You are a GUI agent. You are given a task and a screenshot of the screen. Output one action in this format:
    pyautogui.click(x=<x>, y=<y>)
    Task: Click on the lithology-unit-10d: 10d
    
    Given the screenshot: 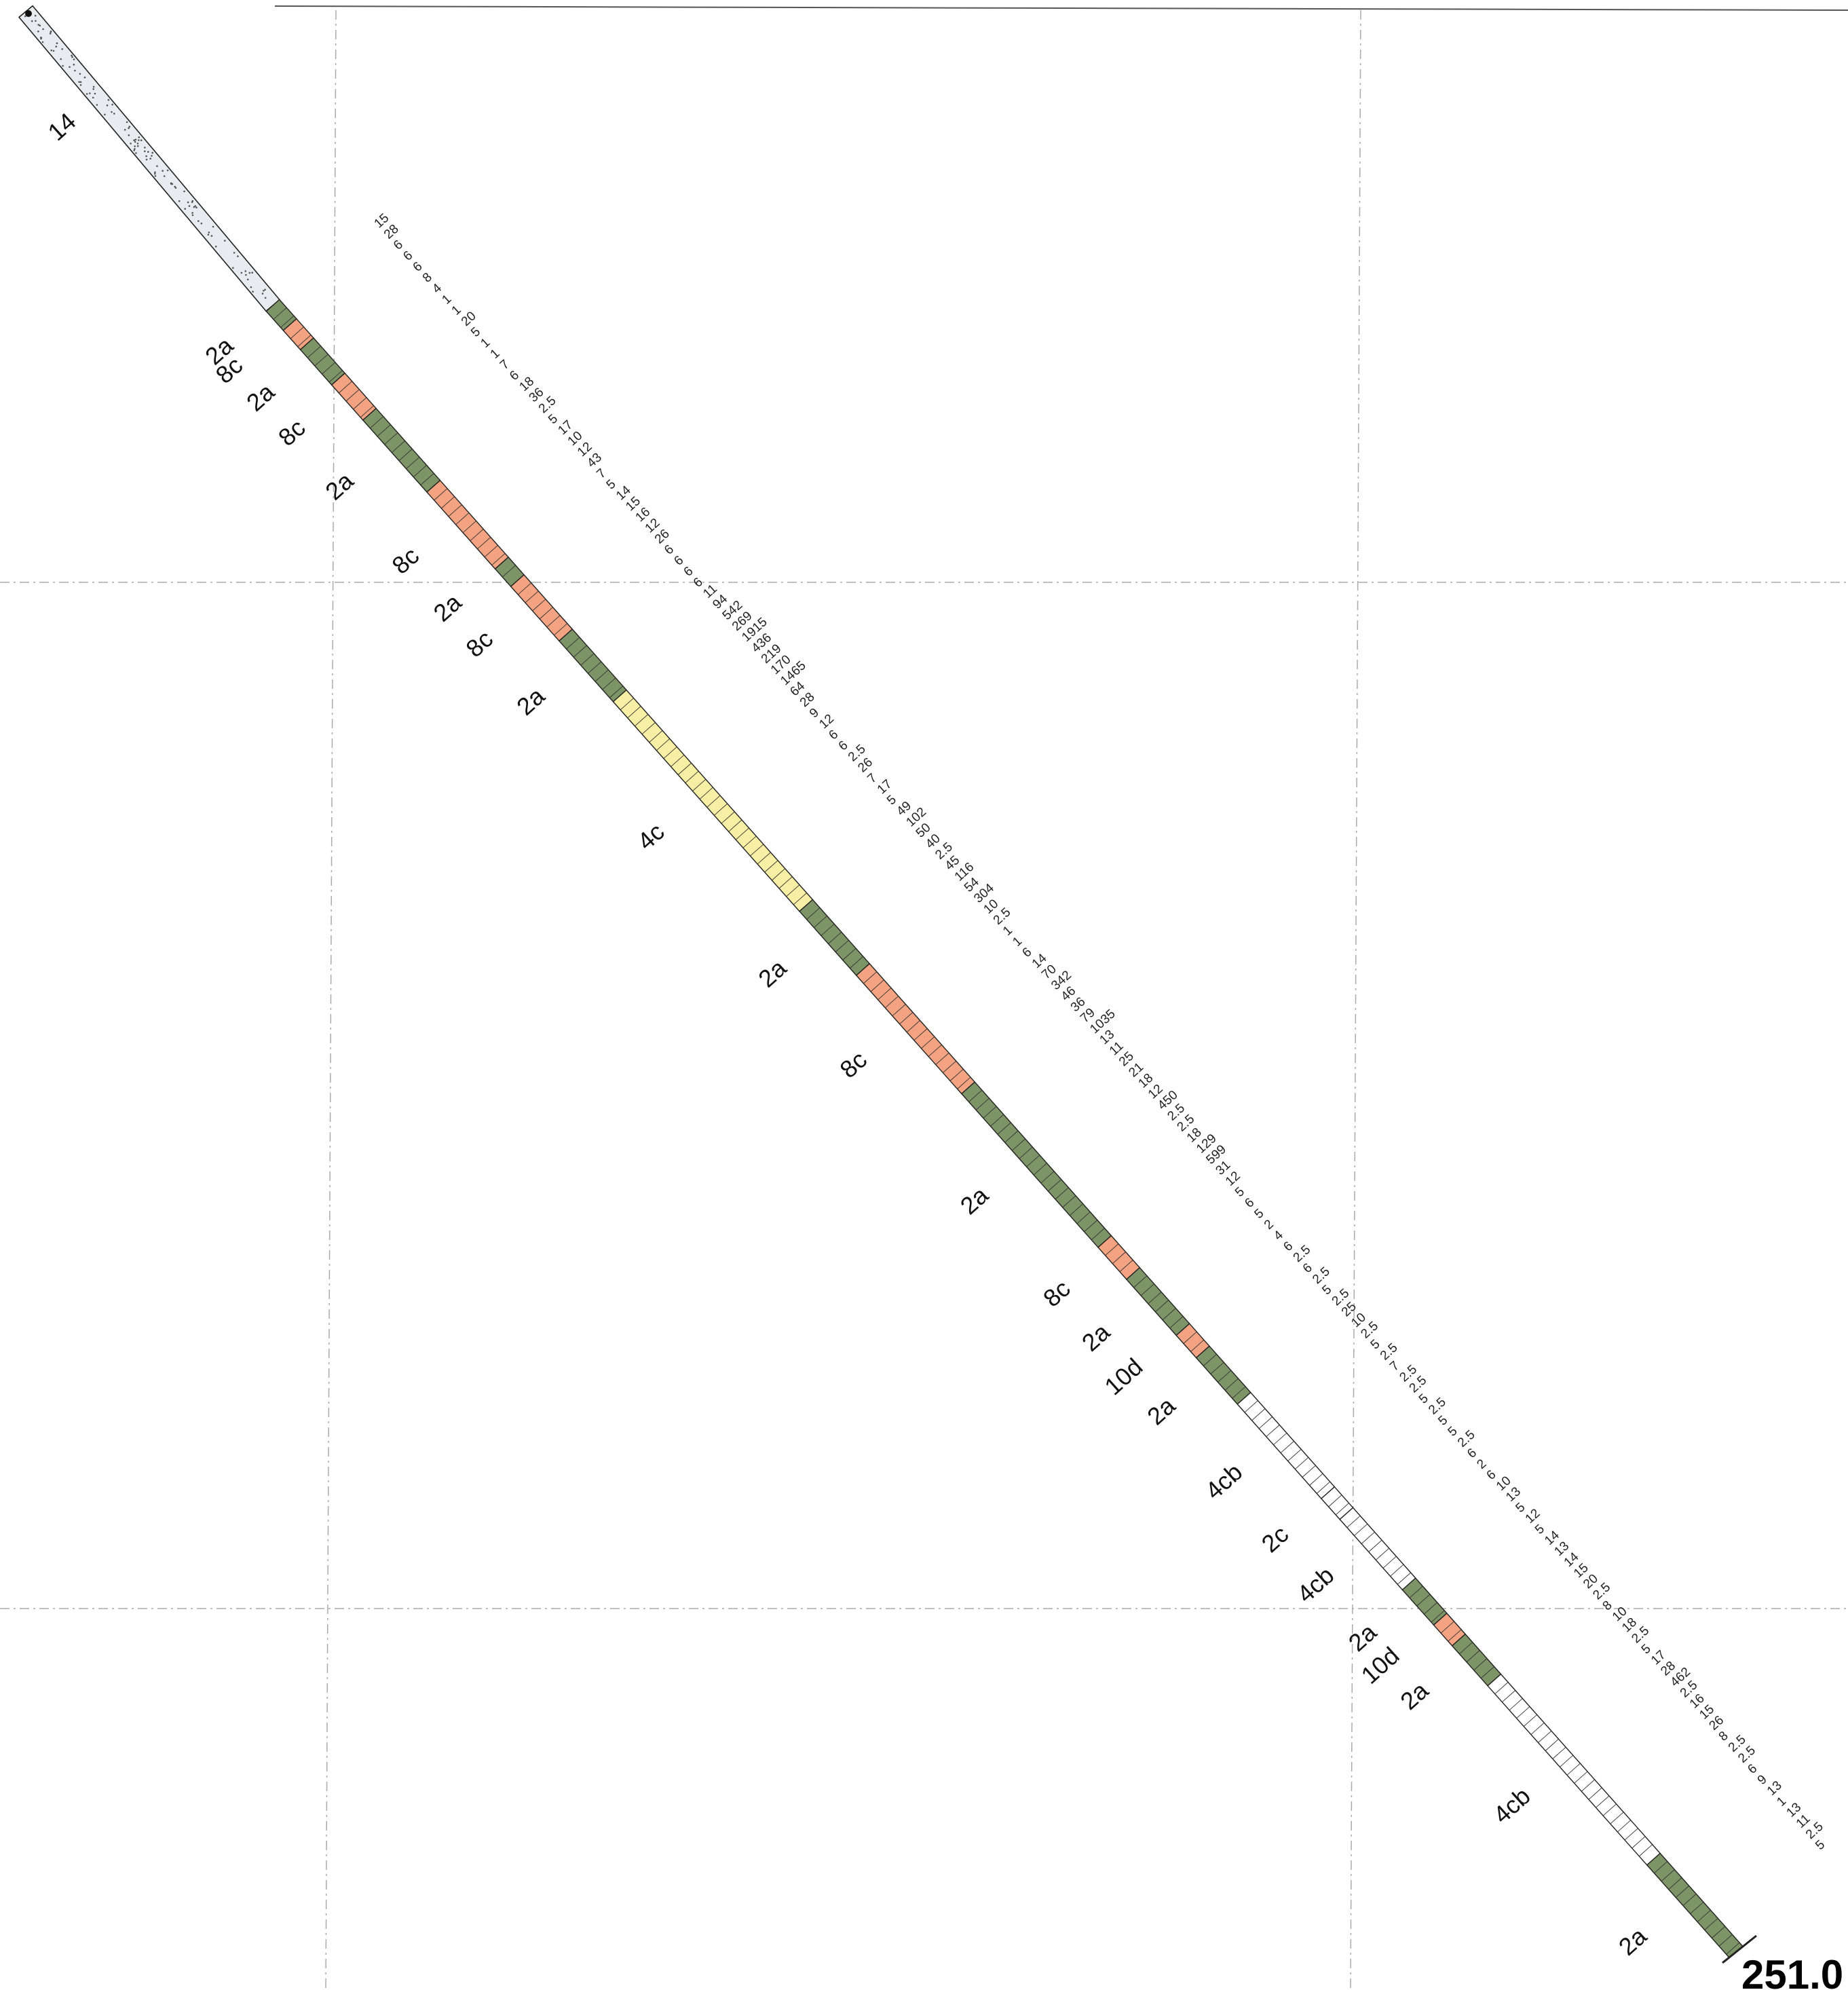 What is the action you would take?
    pyautogui.click(x=1411, y=1651)
    